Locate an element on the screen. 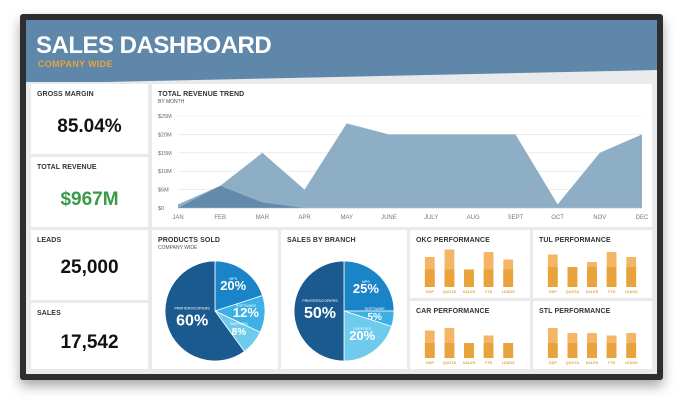 Image resolution: width=684 pixels, height=407 pixels. sales-card: SALES 17,542 is located at coordinates (89, 336).